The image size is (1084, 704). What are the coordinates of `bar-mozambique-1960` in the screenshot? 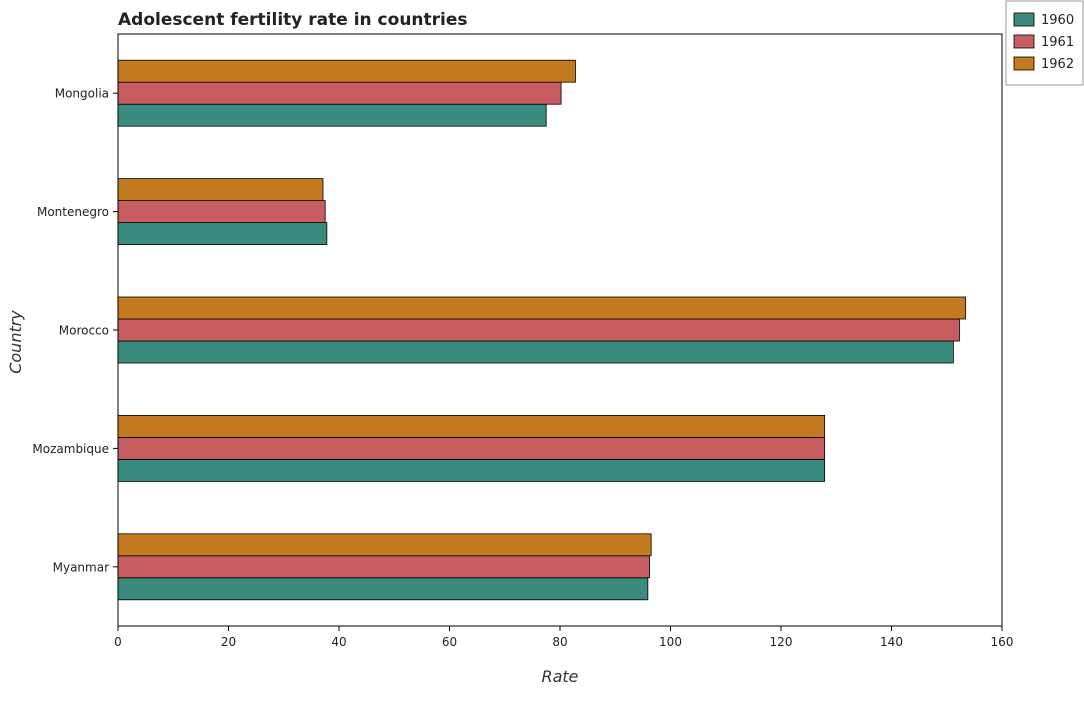 It's located at (471, 470).